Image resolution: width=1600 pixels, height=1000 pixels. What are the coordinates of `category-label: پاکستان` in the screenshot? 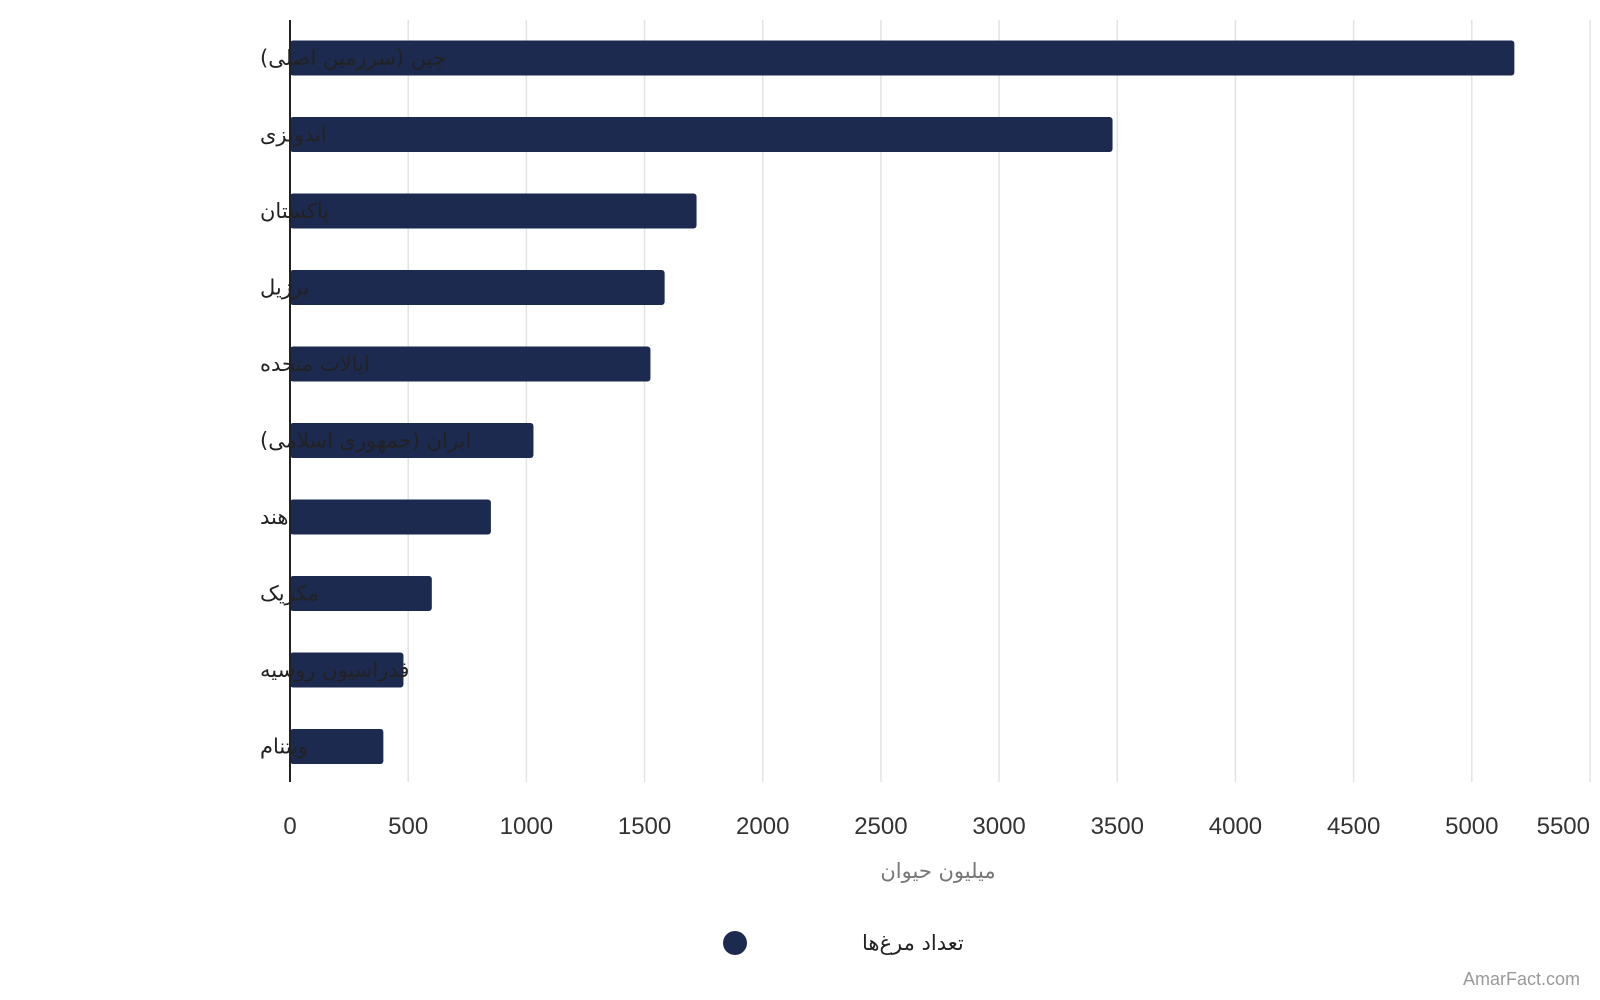 It's located at (294, 211).